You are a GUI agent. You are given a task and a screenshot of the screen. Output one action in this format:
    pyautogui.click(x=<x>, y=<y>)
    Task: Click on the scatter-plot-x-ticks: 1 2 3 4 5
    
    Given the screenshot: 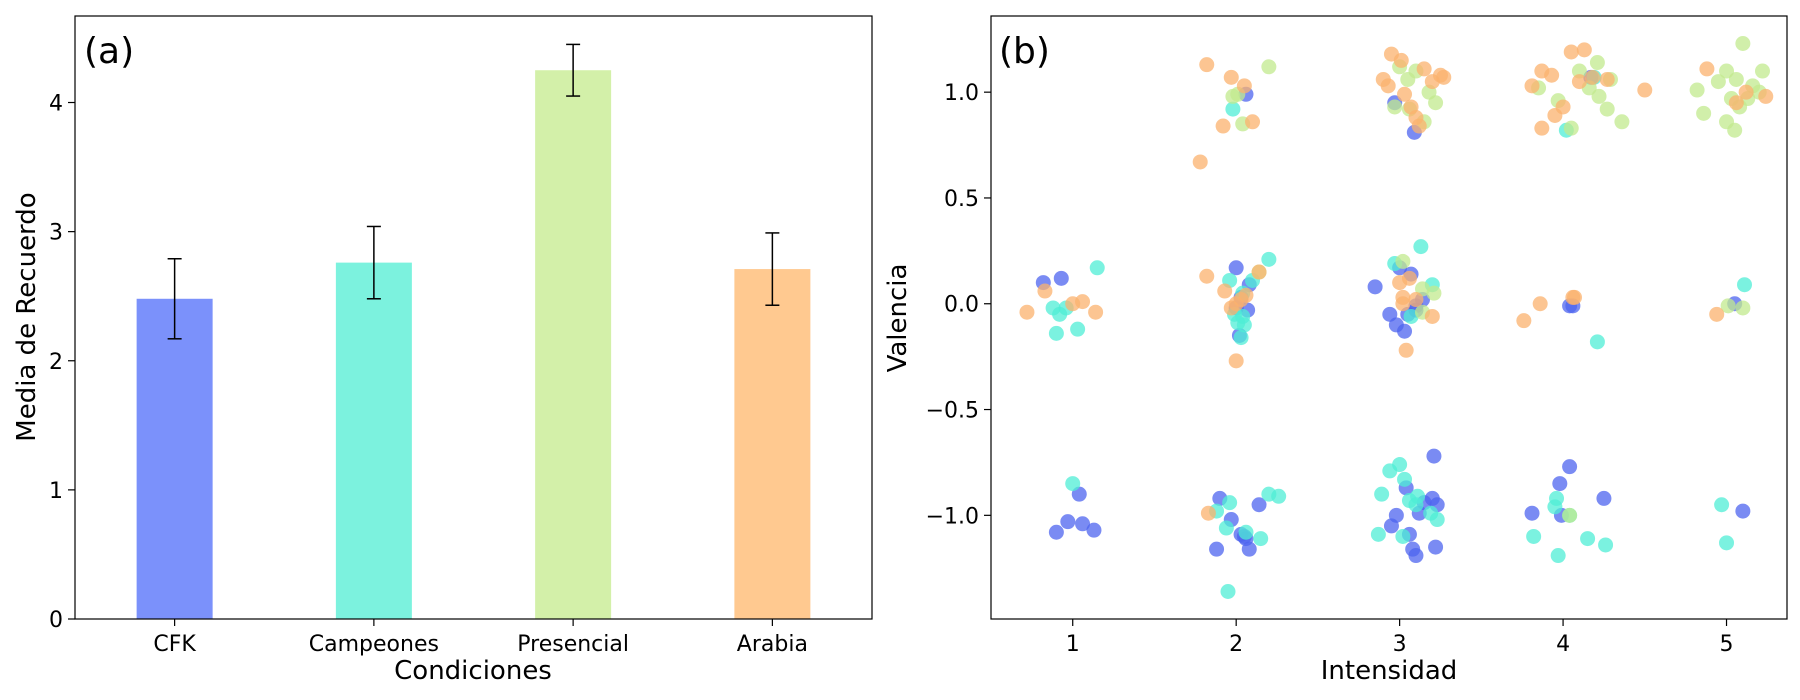 What is the action you would take?
    pyautogui.click(x=1400, y=638)
    